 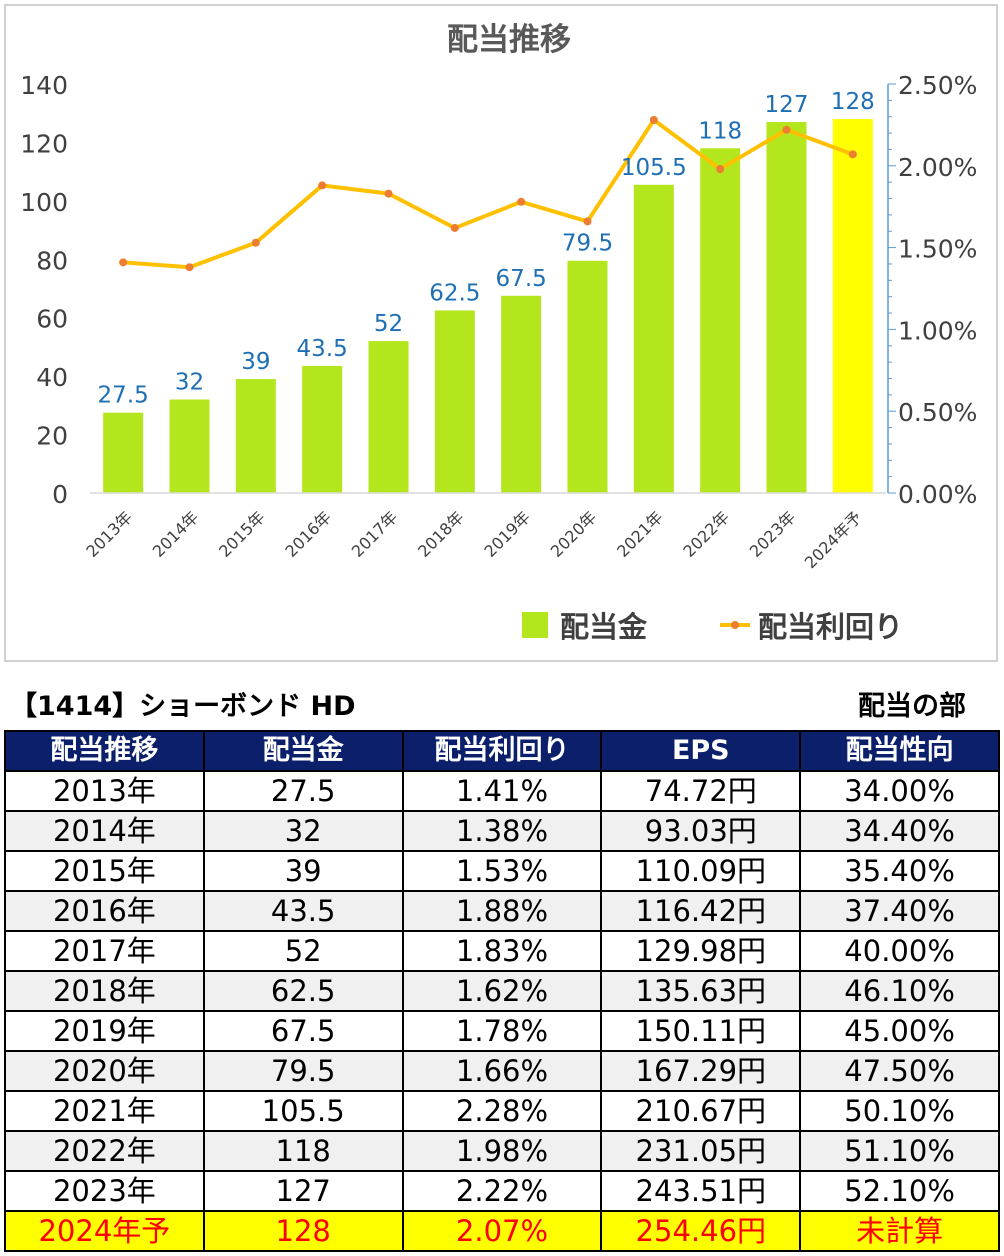 What do you see at coordinates (937, 494) in the screenshot?
I see `right-tick-label: 0.00%` at bounding box center [937, 494].